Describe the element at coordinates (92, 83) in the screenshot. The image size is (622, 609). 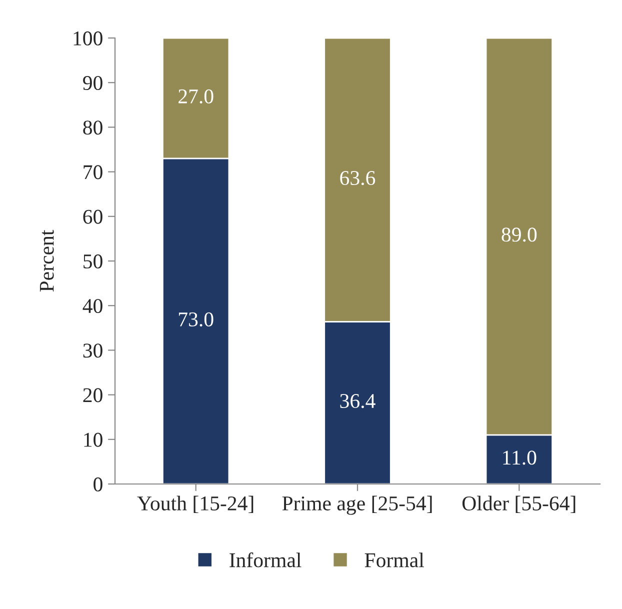
I see `y-tick-label: 90` at that location.